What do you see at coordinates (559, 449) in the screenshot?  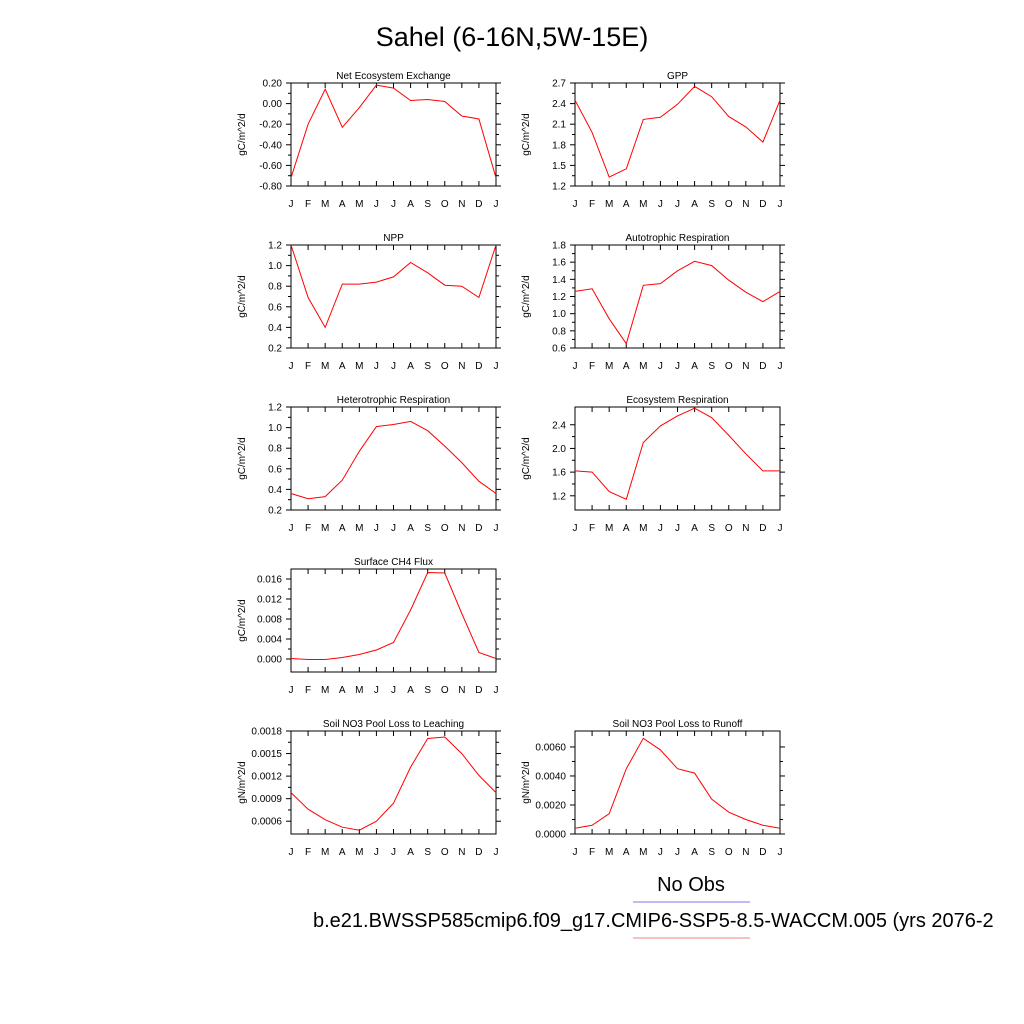 I see `y-tick-label: 2.0` at bounding box center [559, 449].